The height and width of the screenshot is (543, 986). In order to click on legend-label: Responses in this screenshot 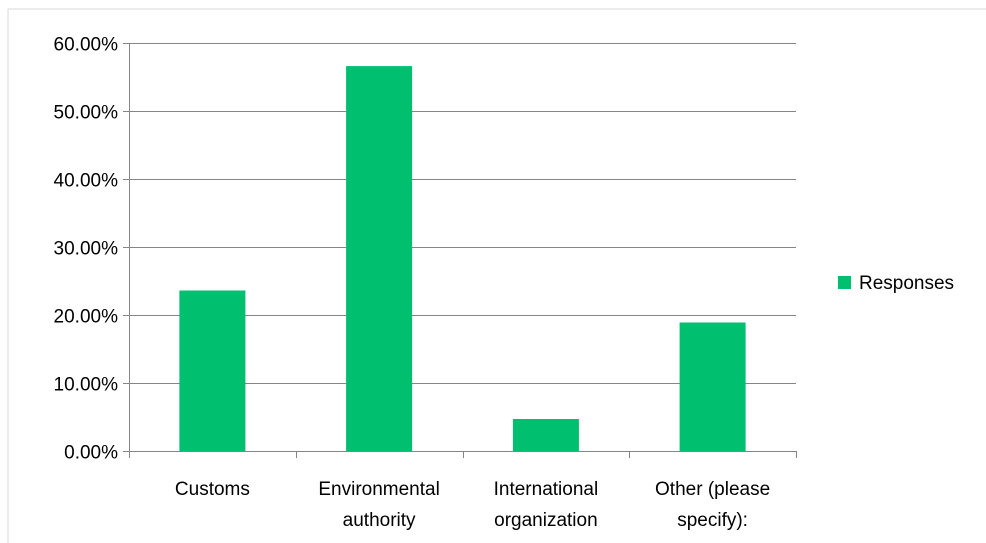, I will do `click(906, 283)`.